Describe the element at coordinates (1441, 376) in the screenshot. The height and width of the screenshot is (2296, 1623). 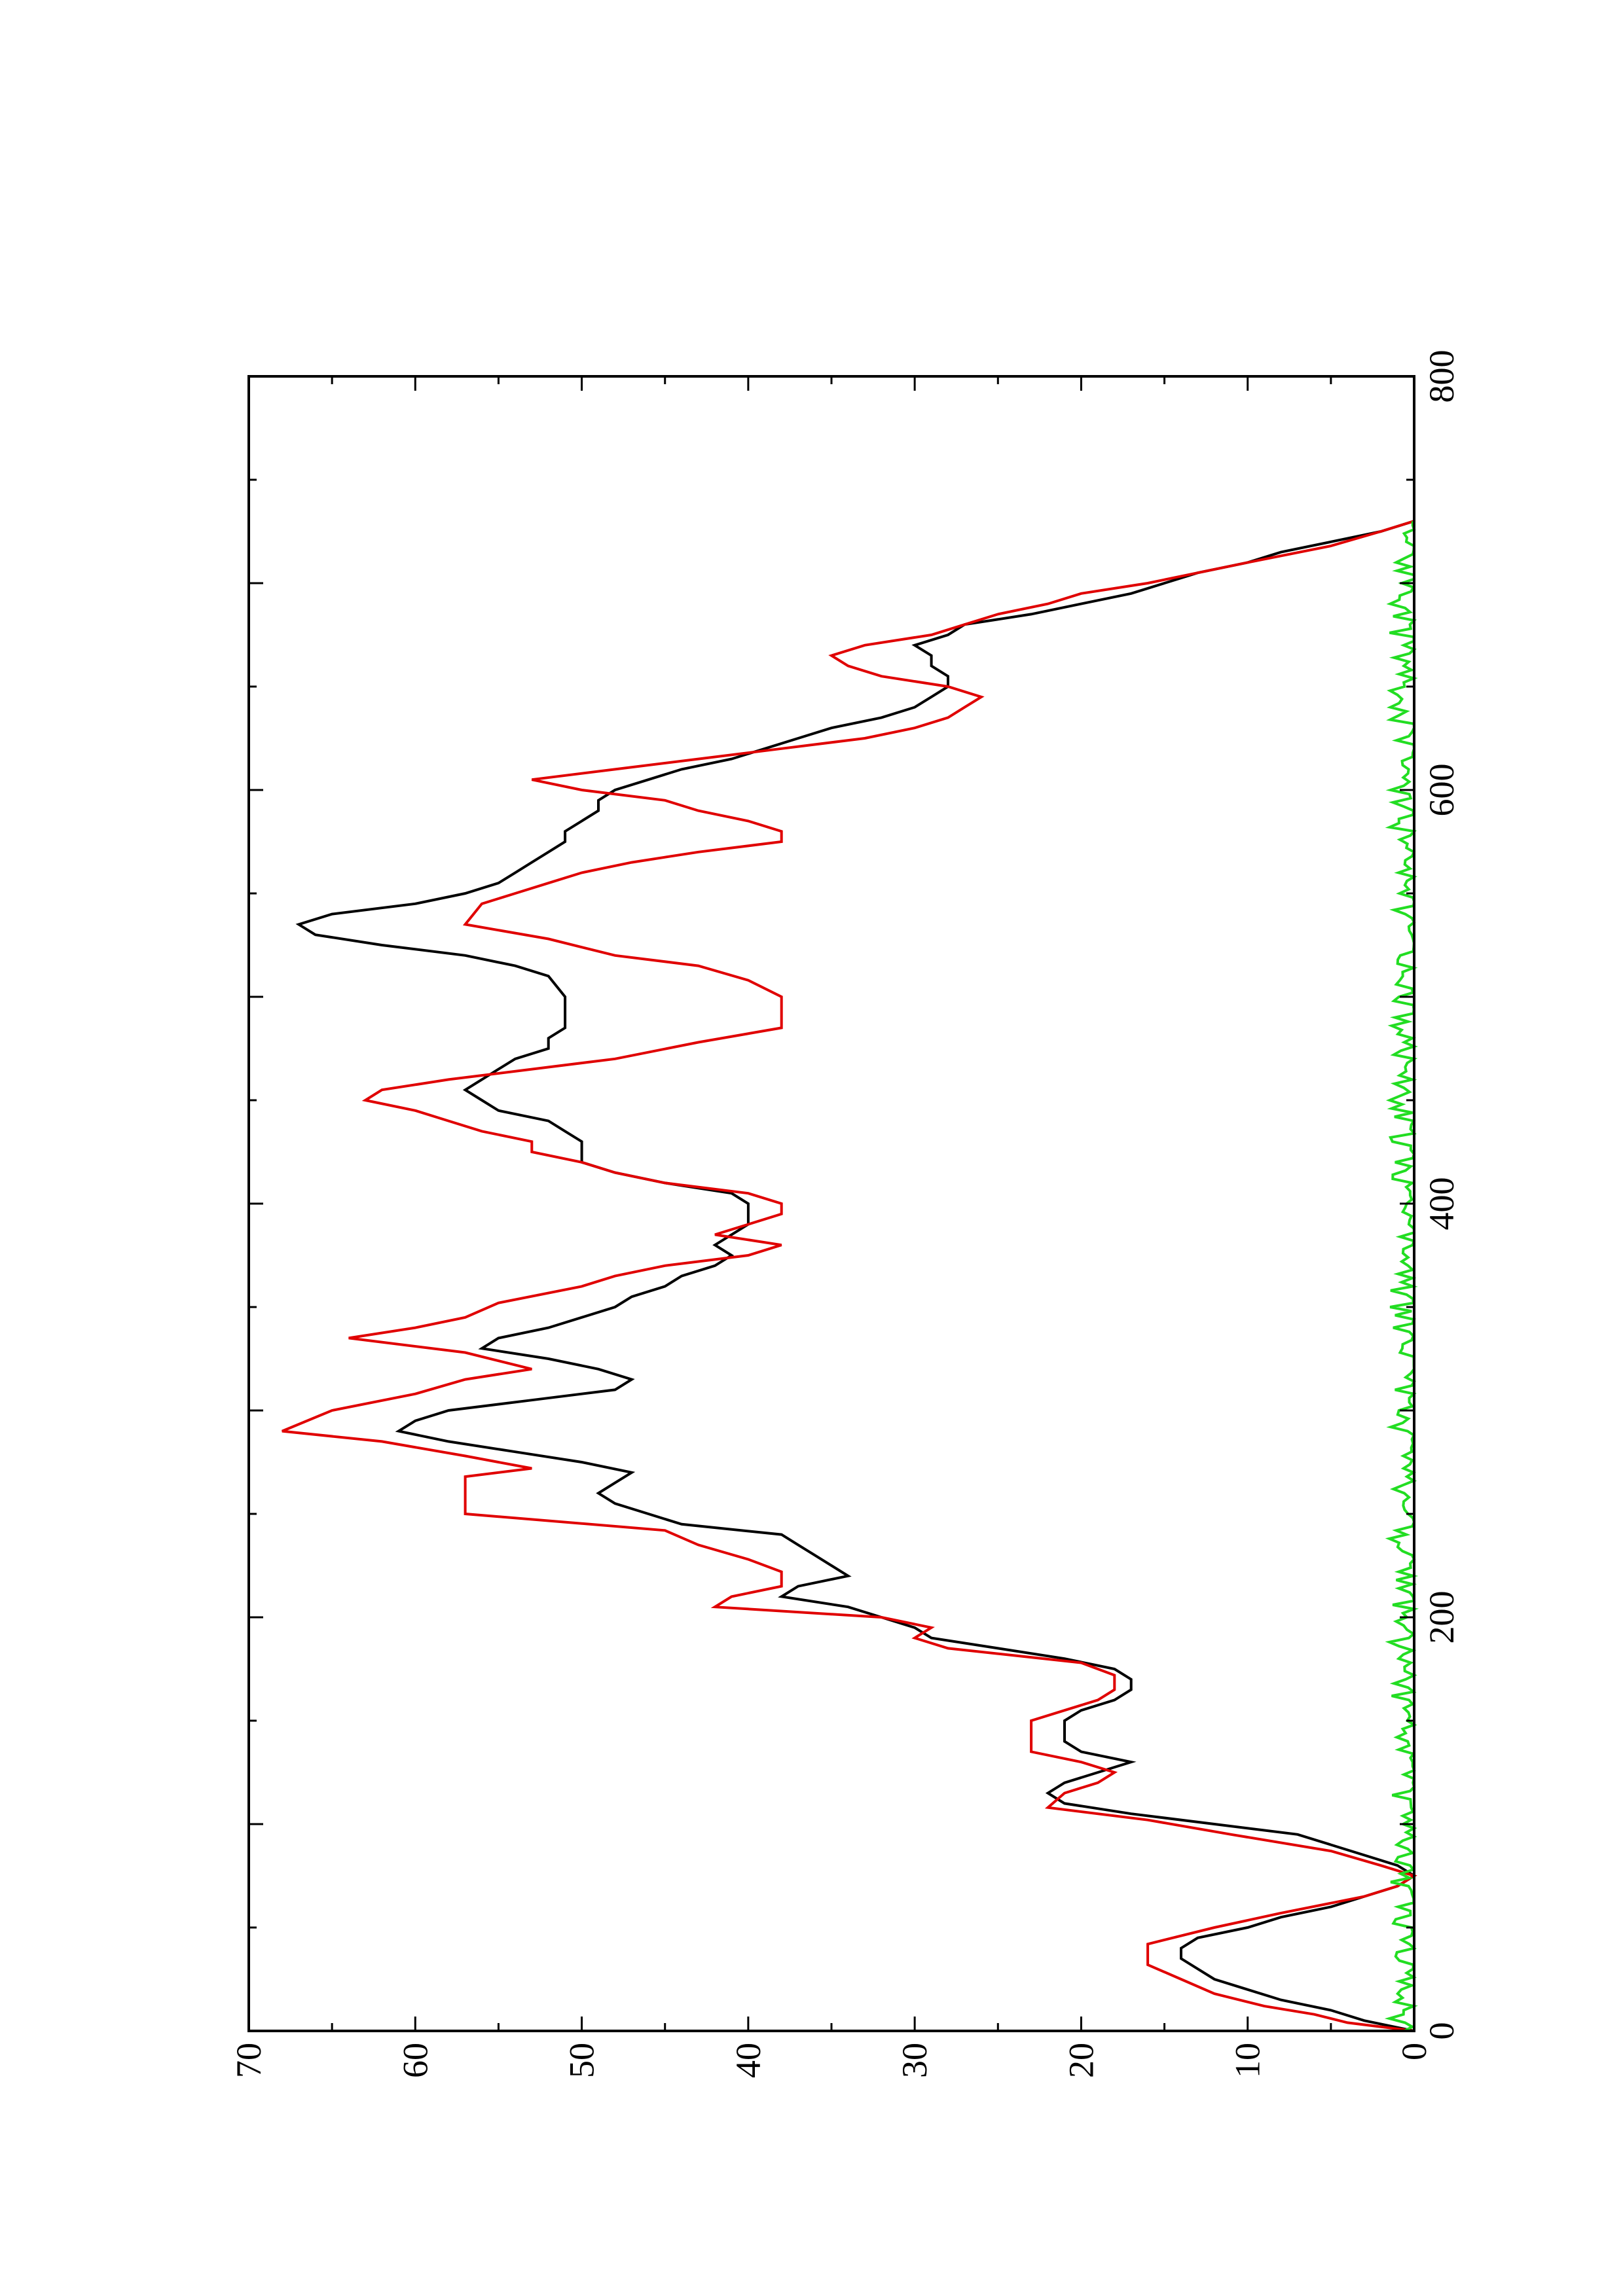
I see `x-tick-label: 800` at that location.